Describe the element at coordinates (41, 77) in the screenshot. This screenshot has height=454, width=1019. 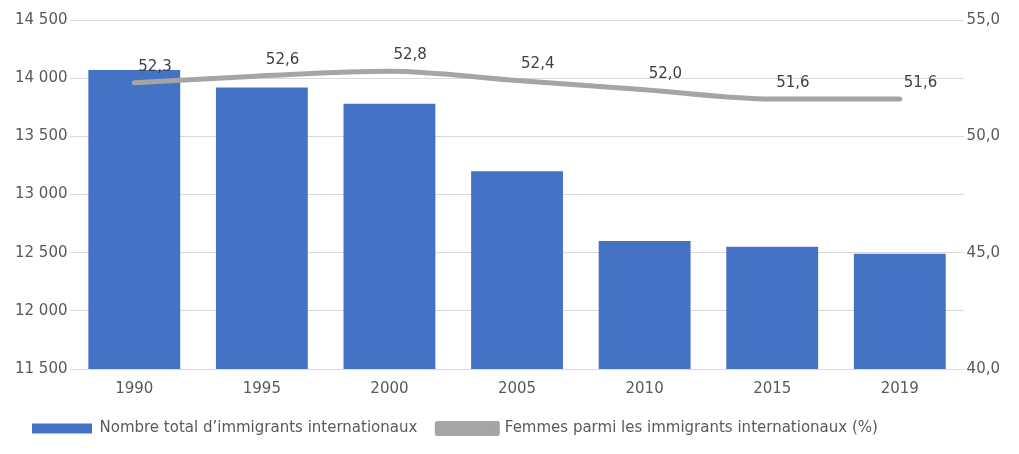
I see `y-tick-label: 14 000` at that location.